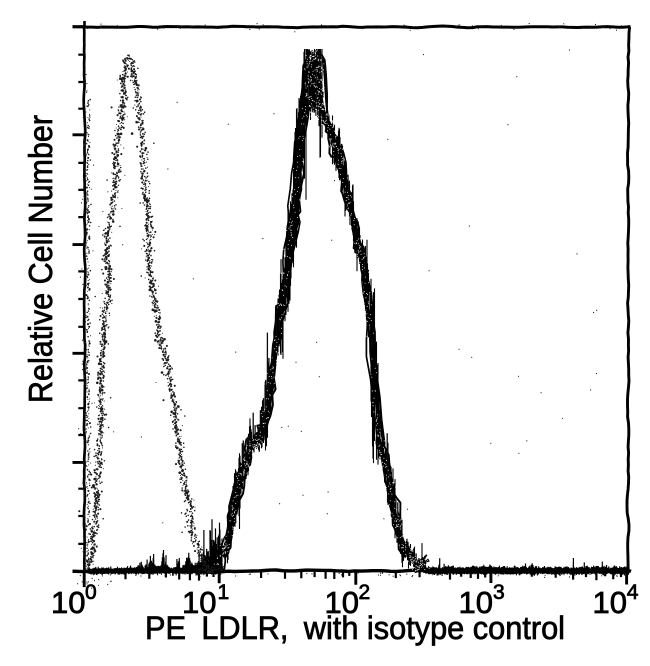 The height and width of the screenshot is (666, 650). Describe the element at coordinates (633, 592) in the screenshot. I see `svg-text: 4` at that location.